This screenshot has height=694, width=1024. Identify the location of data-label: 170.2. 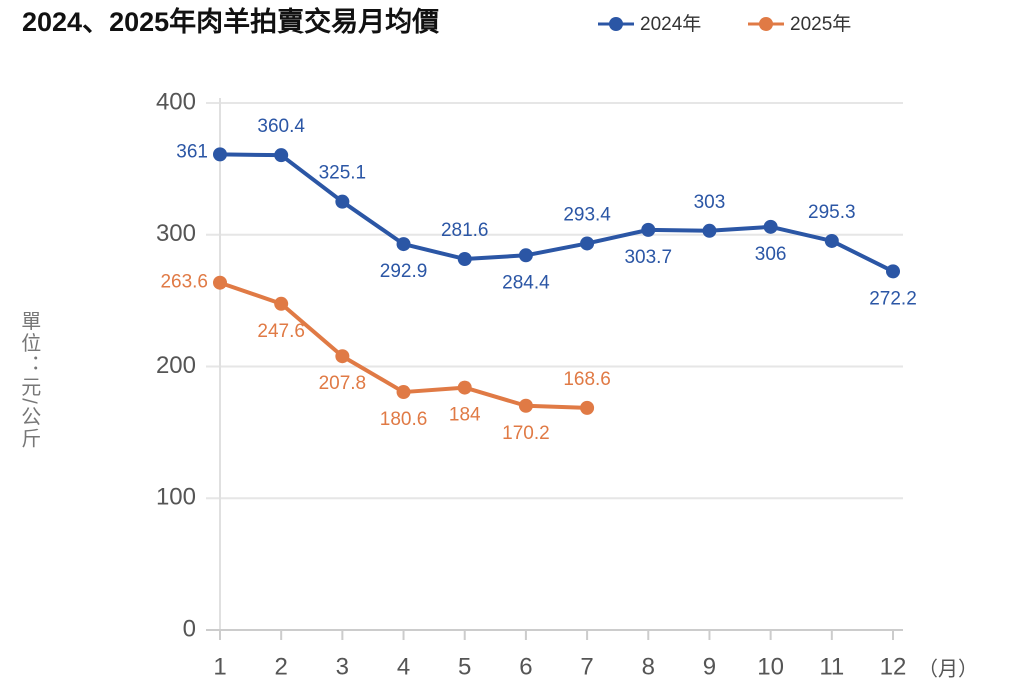
(526, 433).